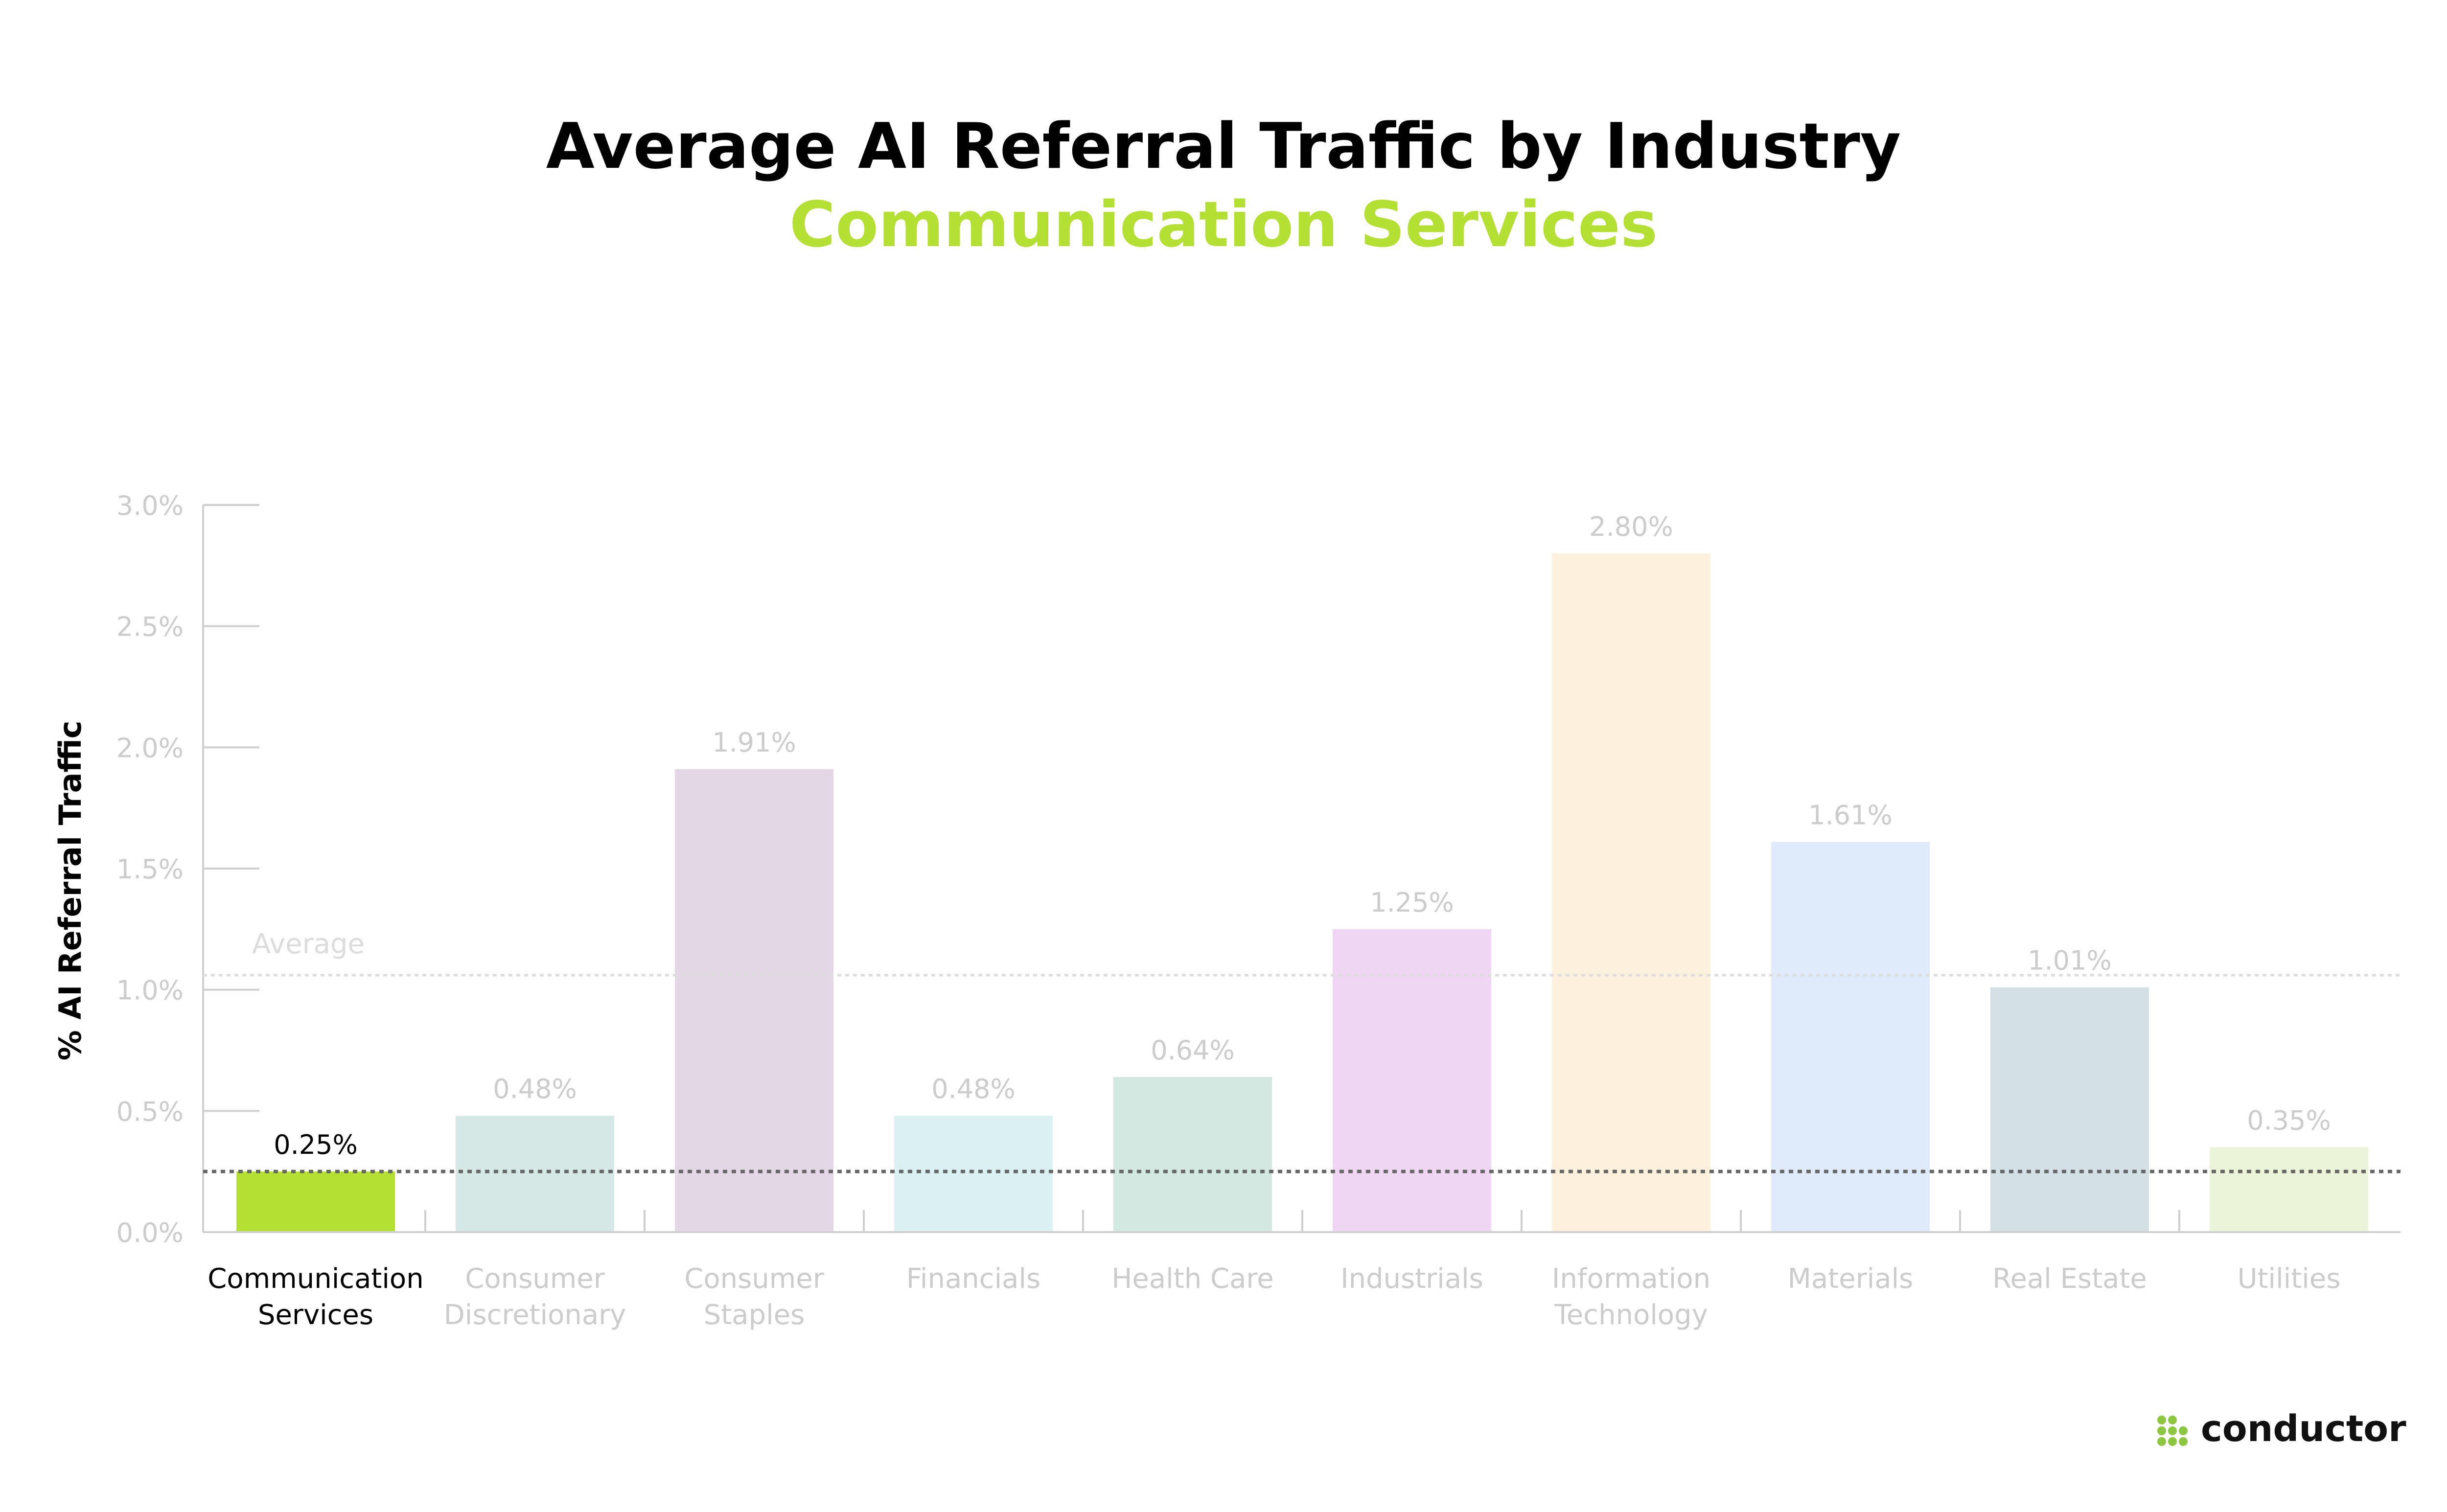 Image resolution: width=2447 pixels, height=1512 pixels. I want to click on x-tick-label: Technology, so click(1631, 1315).